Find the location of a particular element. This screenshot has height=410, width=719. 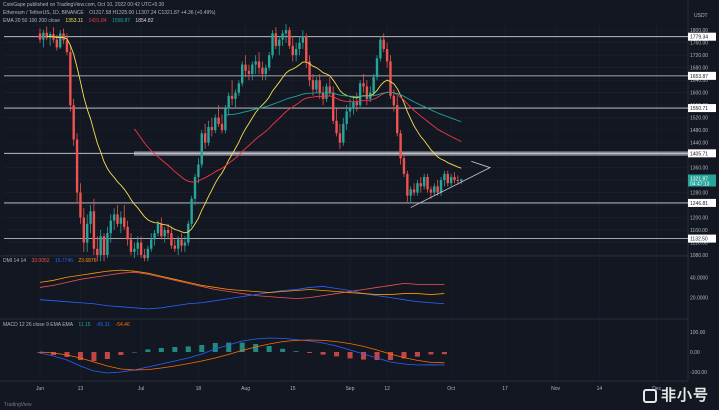

macd-label: MACD 12 26 close 9 EMA EMA is located at coordinates (38, 325).